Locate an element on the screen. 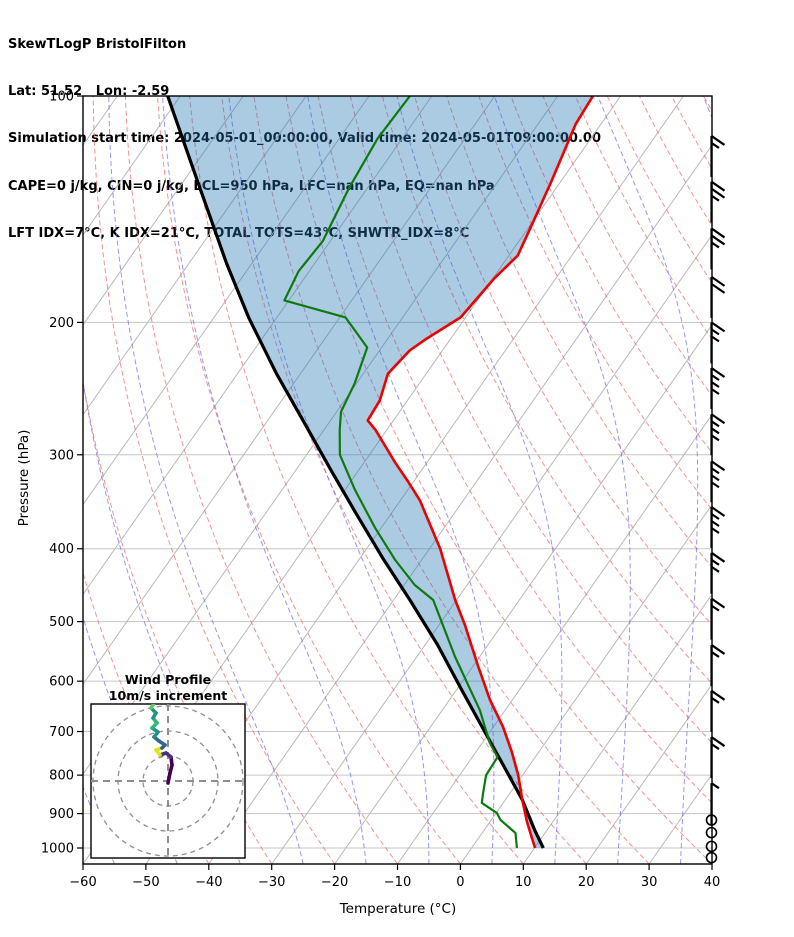  y-axis-label: Pressure (hPa) is located at coordinates (24, 478).